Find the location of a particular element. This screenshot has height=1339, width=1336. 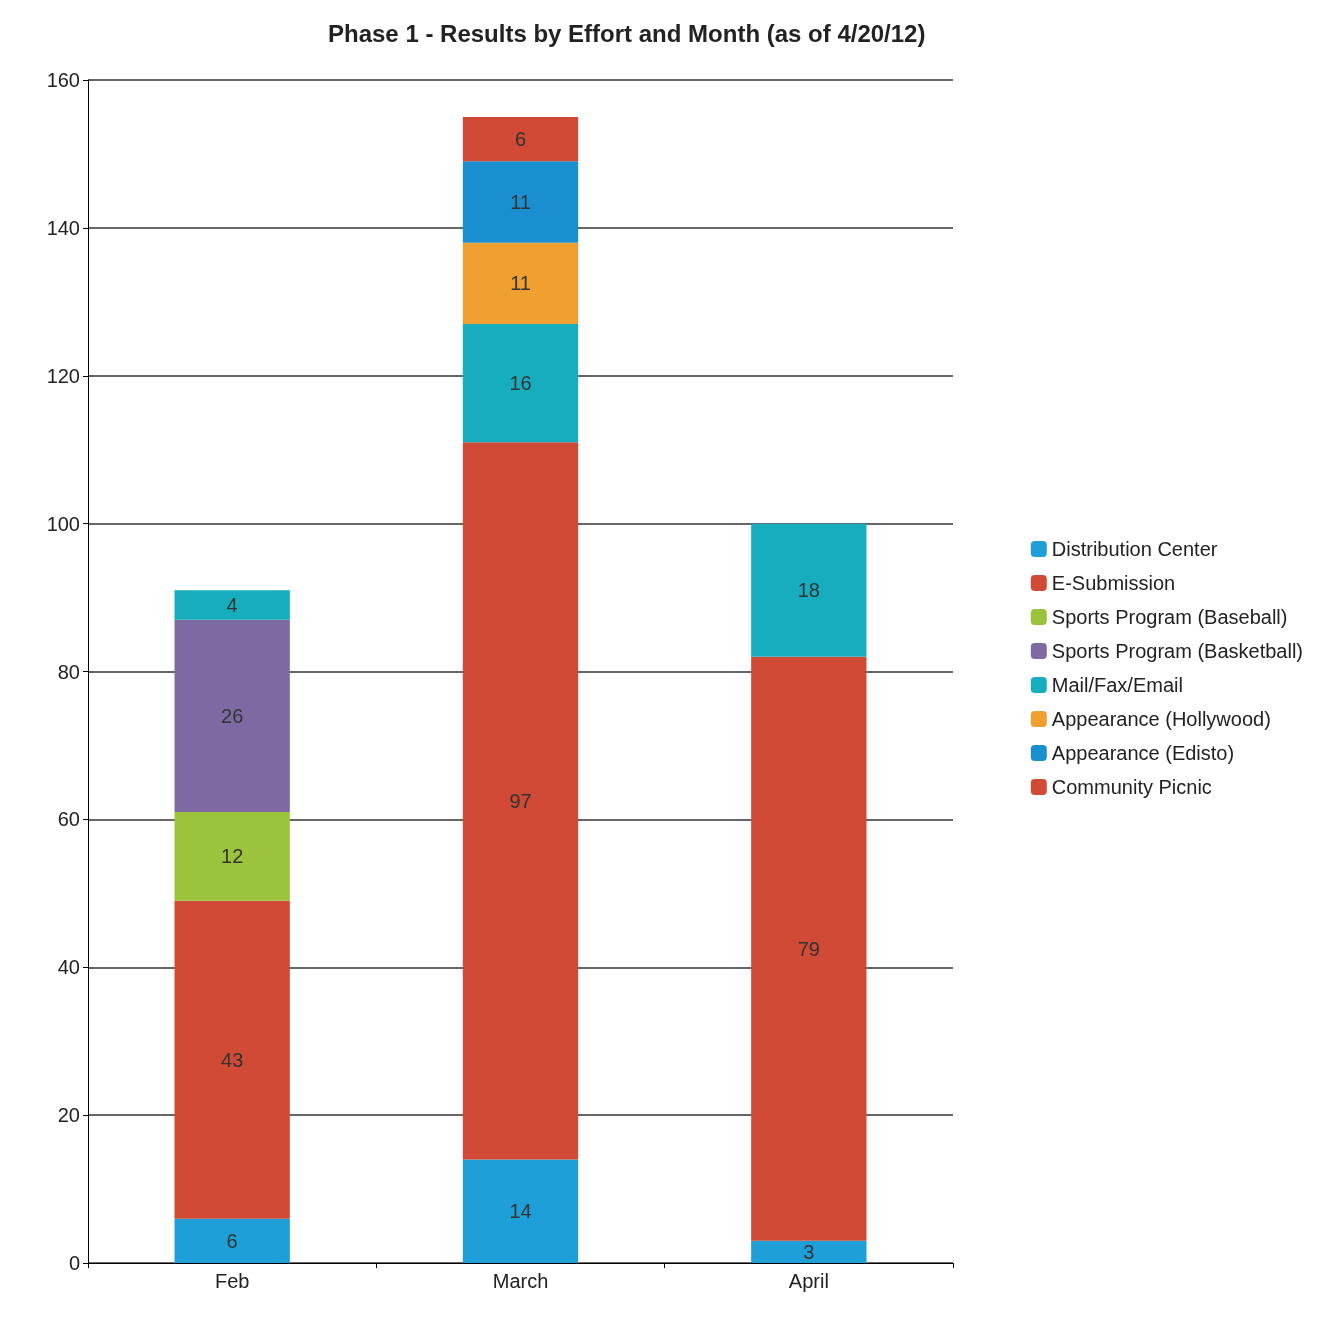

data-label: 12 is located at coordinates (232, 856).